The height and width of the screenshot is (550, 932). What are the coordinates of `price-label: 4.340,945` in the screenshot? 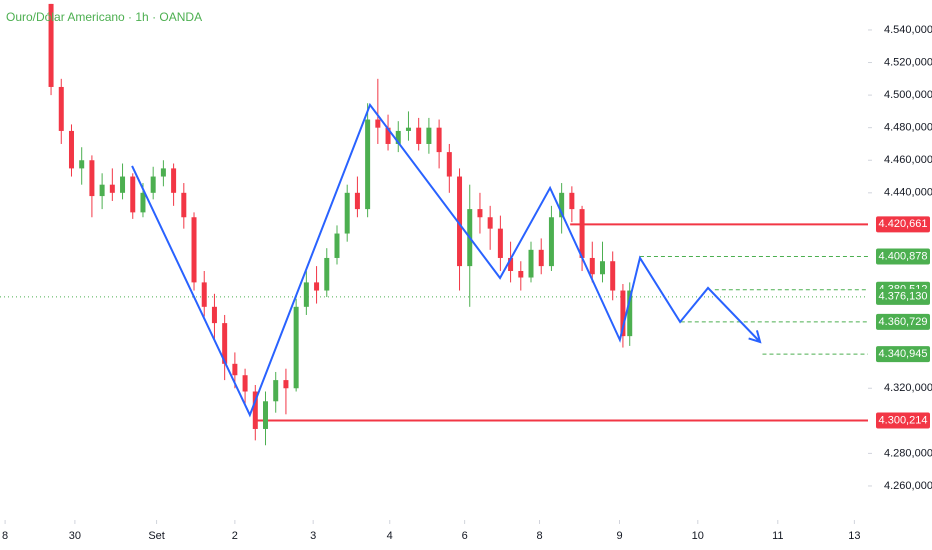 It's located at (903, 354).